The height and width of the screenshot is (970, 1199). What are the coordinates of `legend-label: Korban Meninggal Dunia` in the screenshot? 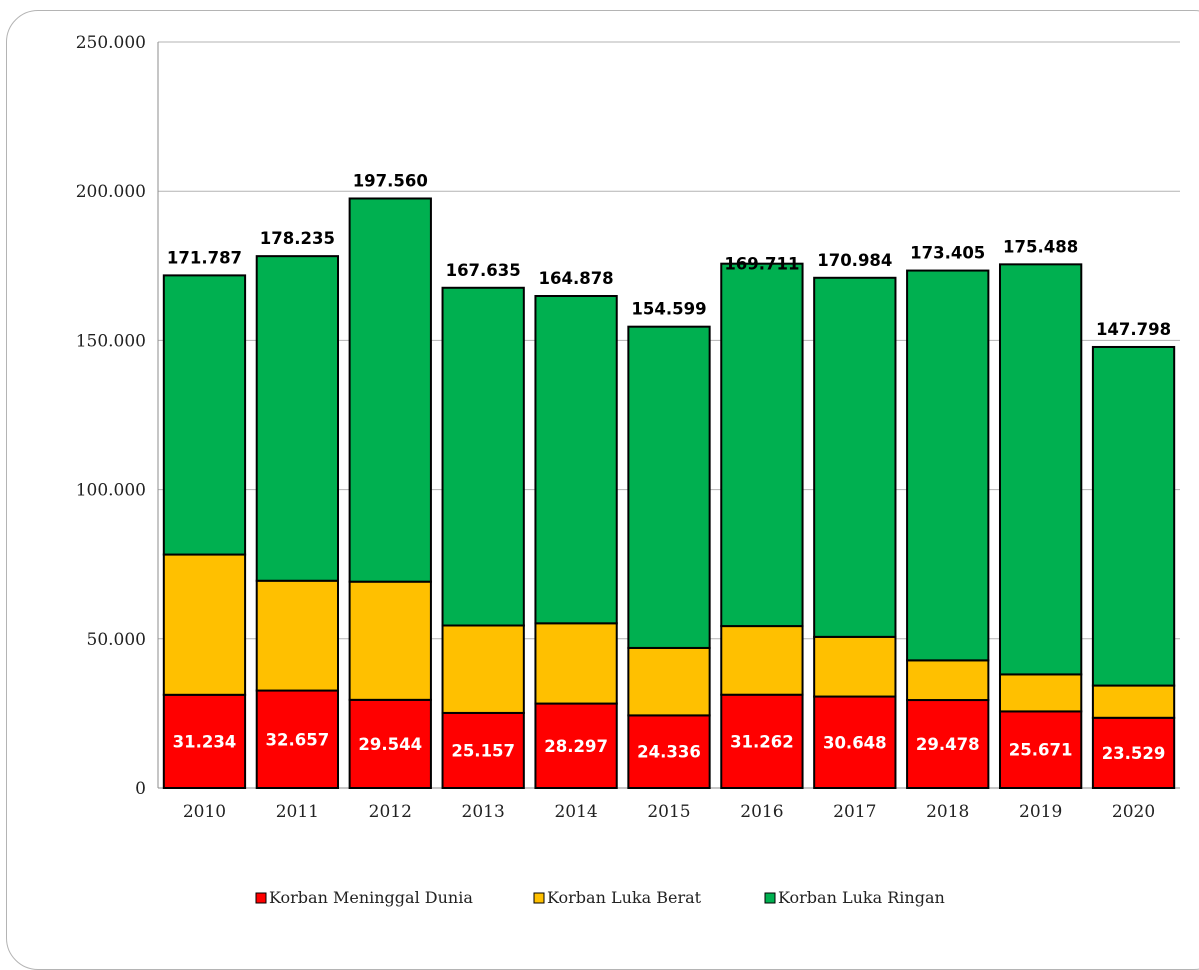 It's located at (371, 897).